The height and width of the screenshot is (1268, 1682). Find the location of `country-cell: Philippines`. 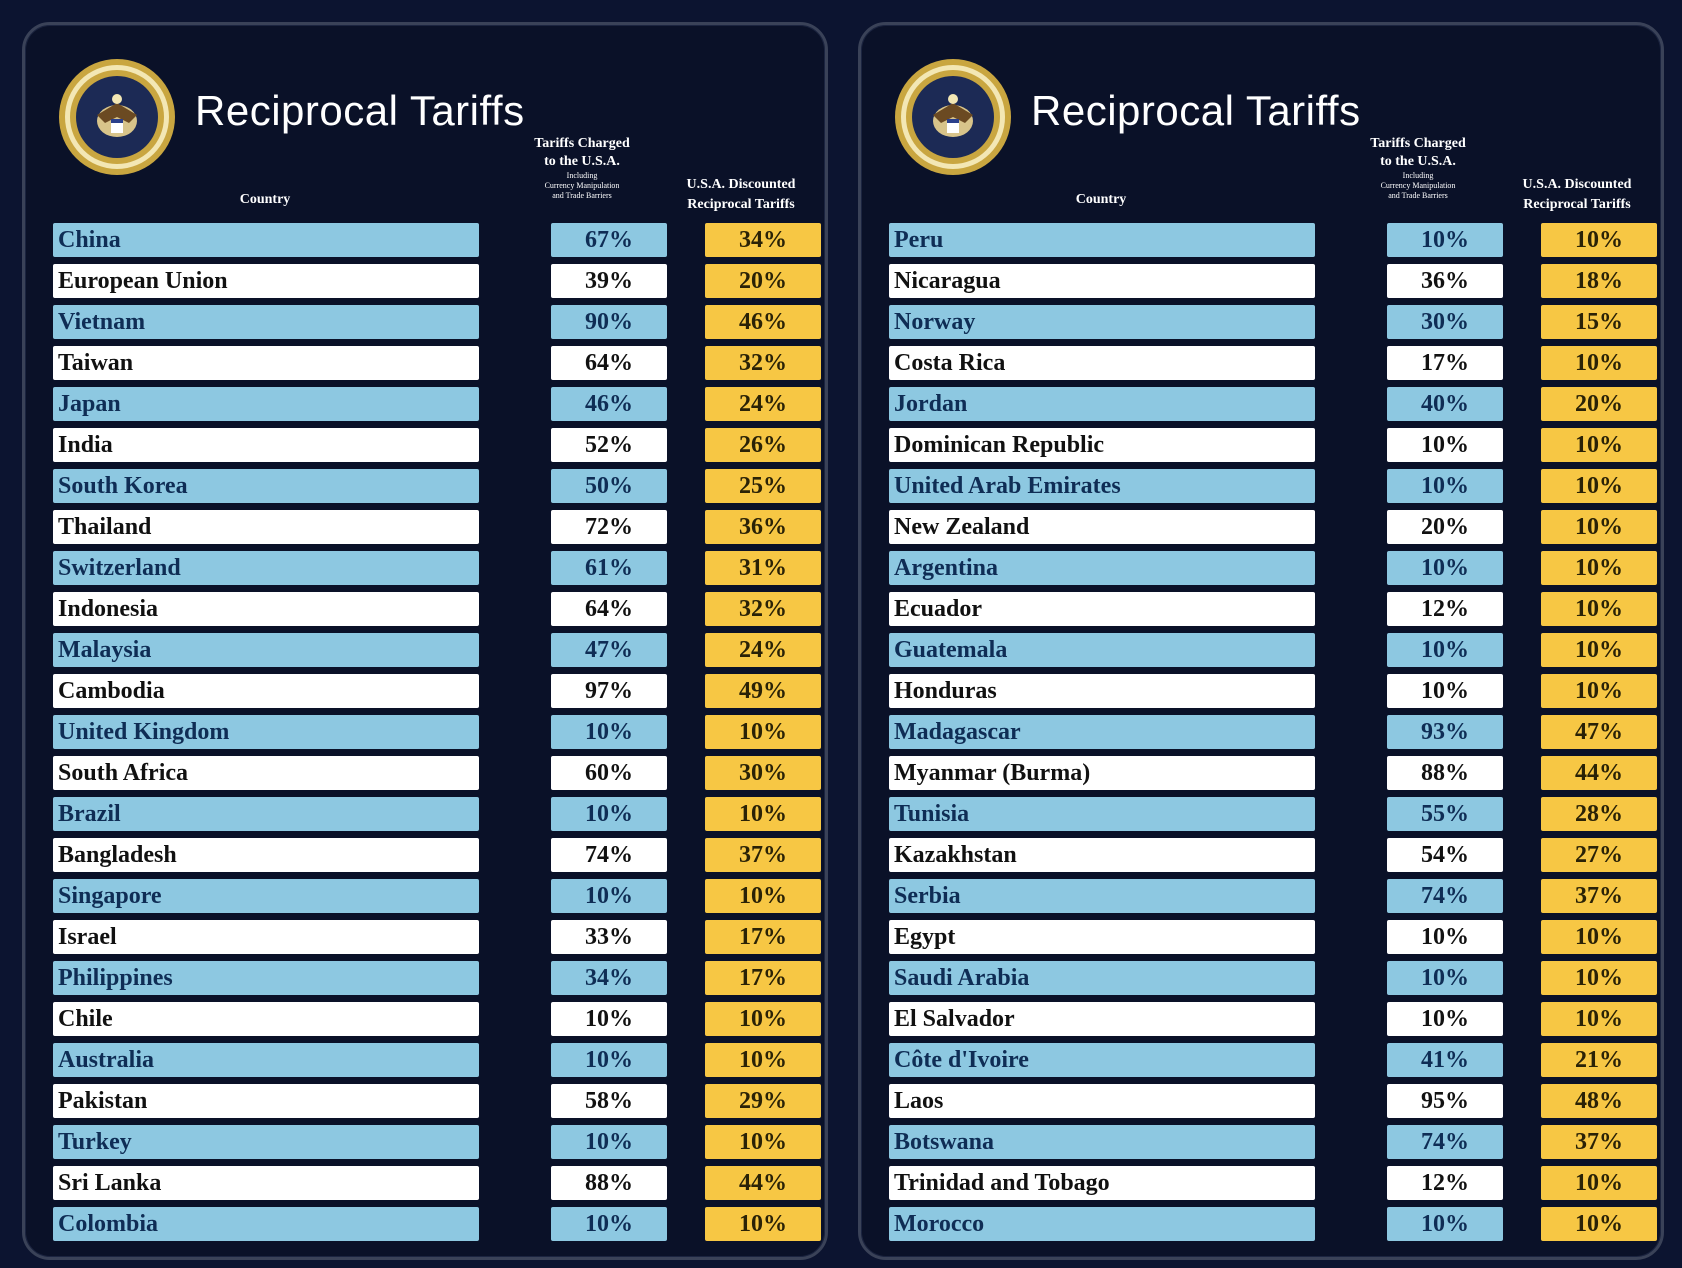

country-cell: Philippines is located at coordinates (266, 978).